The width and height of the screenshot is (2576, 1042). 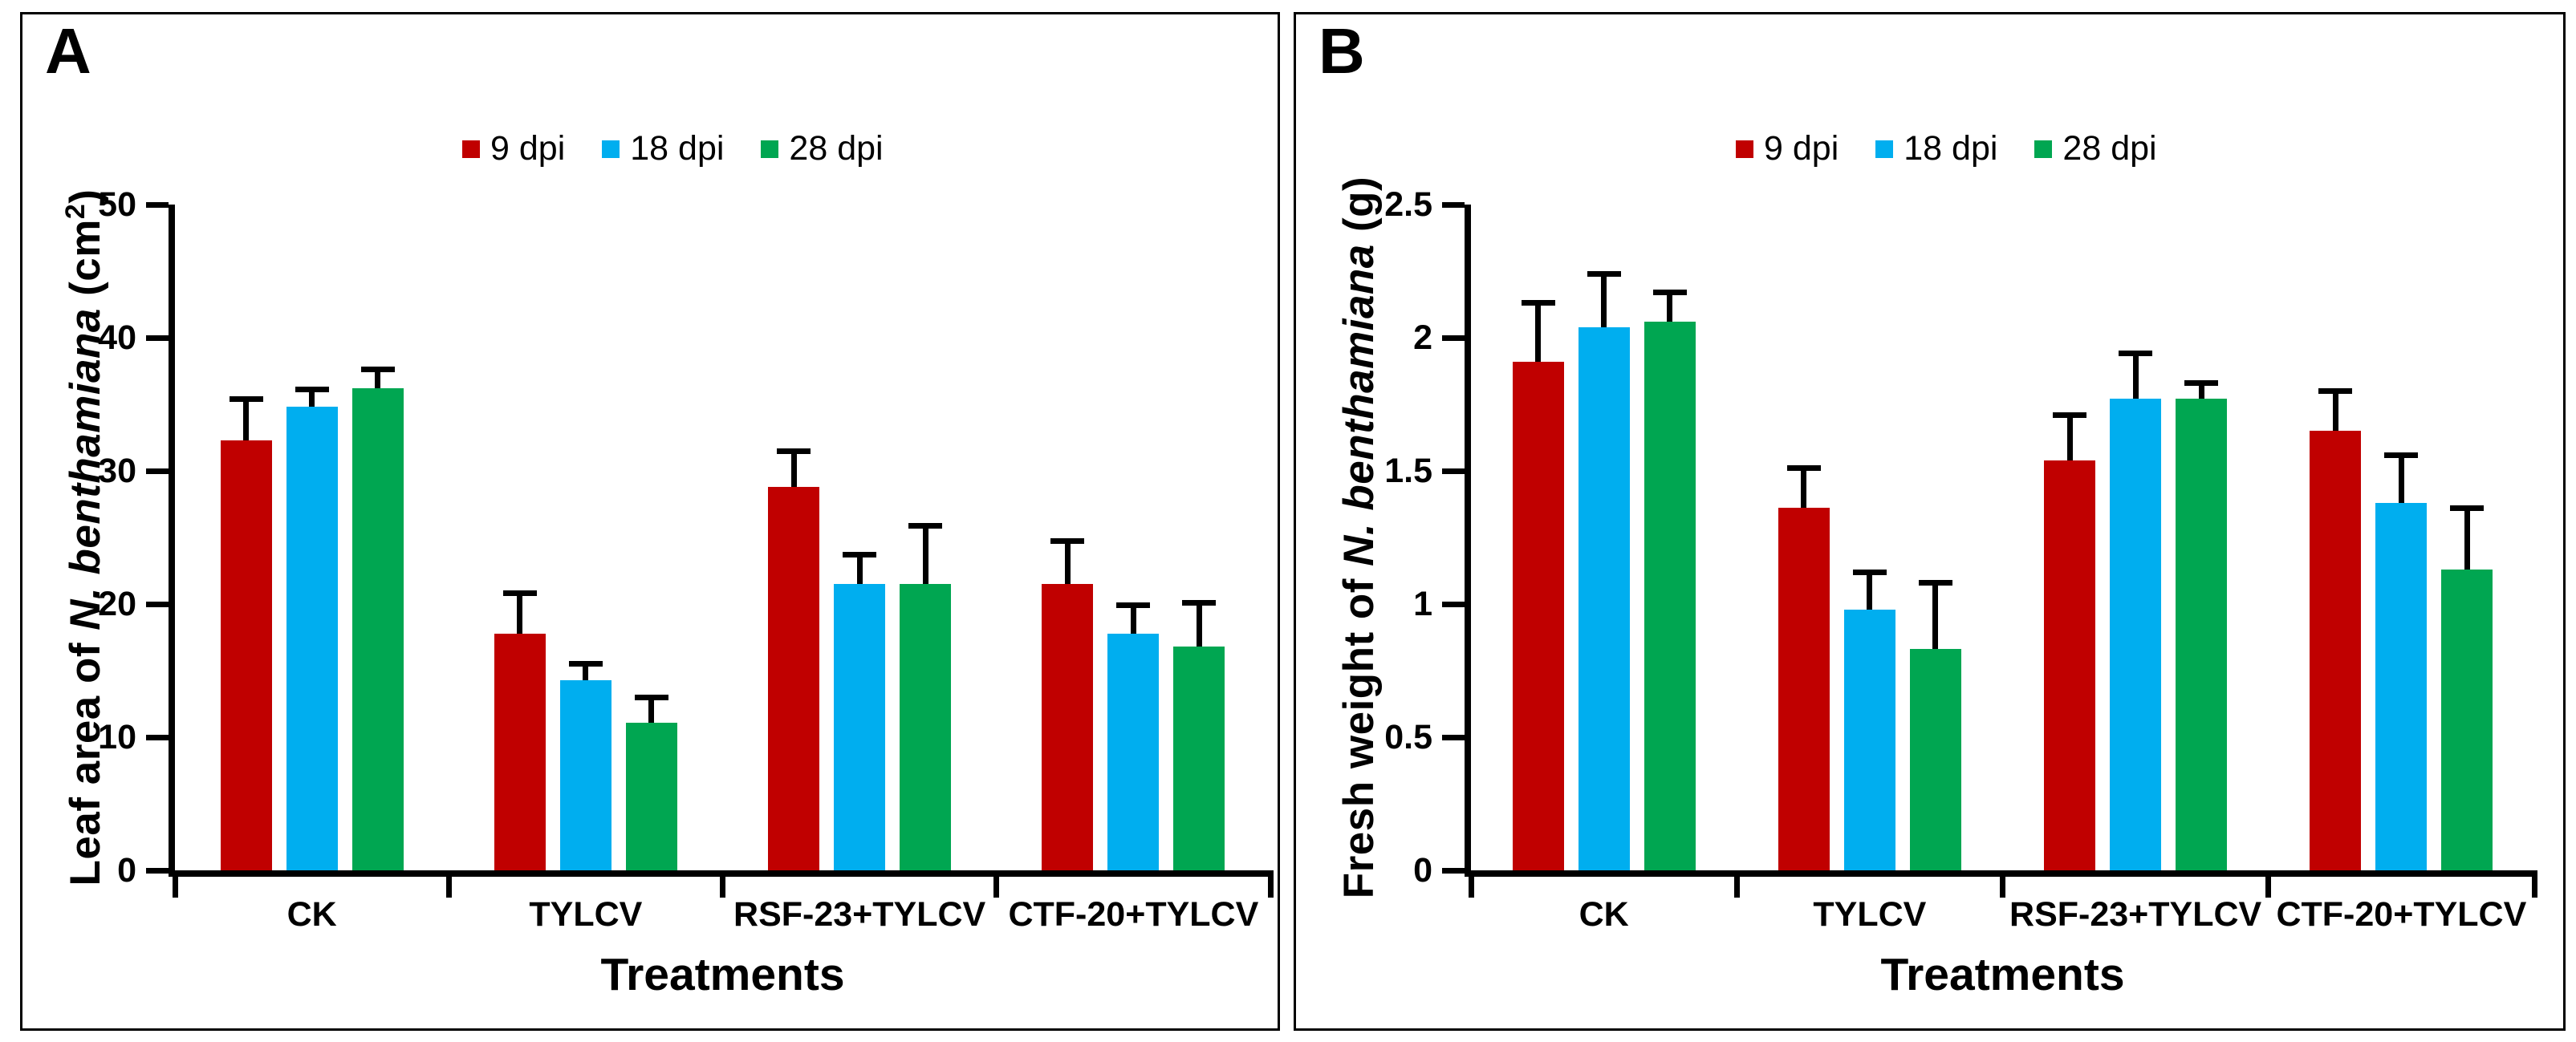 What do you see at coordinates (513, 149) in the screenshot?
I see `legend-item: 9 dpi` at bounding box center [513, 149].